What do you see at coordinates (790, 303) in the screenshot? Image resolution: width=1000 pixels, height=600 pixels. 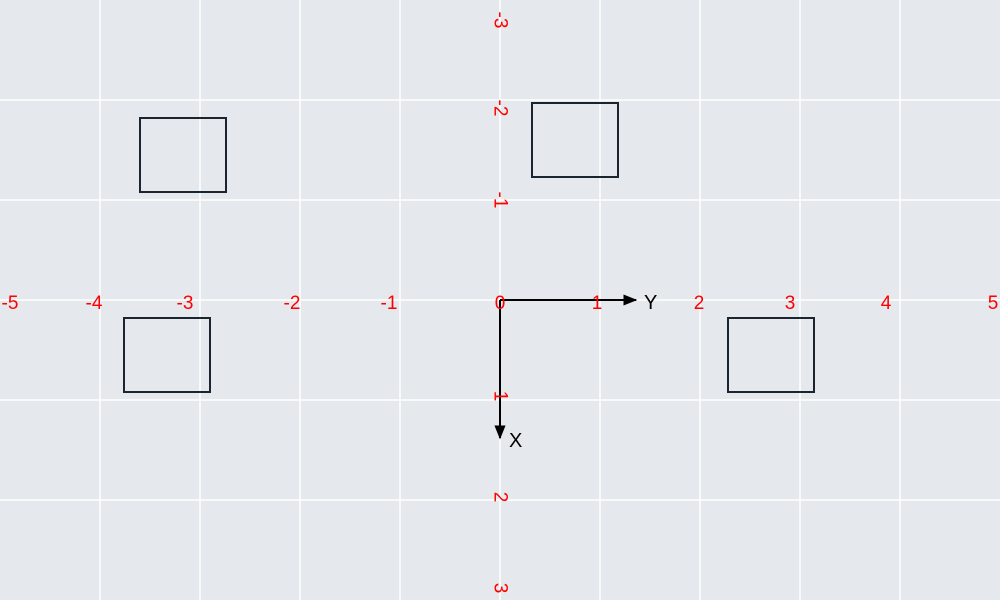 I see `tick-label-horizontal: 3` at bounding box center [790, 303].